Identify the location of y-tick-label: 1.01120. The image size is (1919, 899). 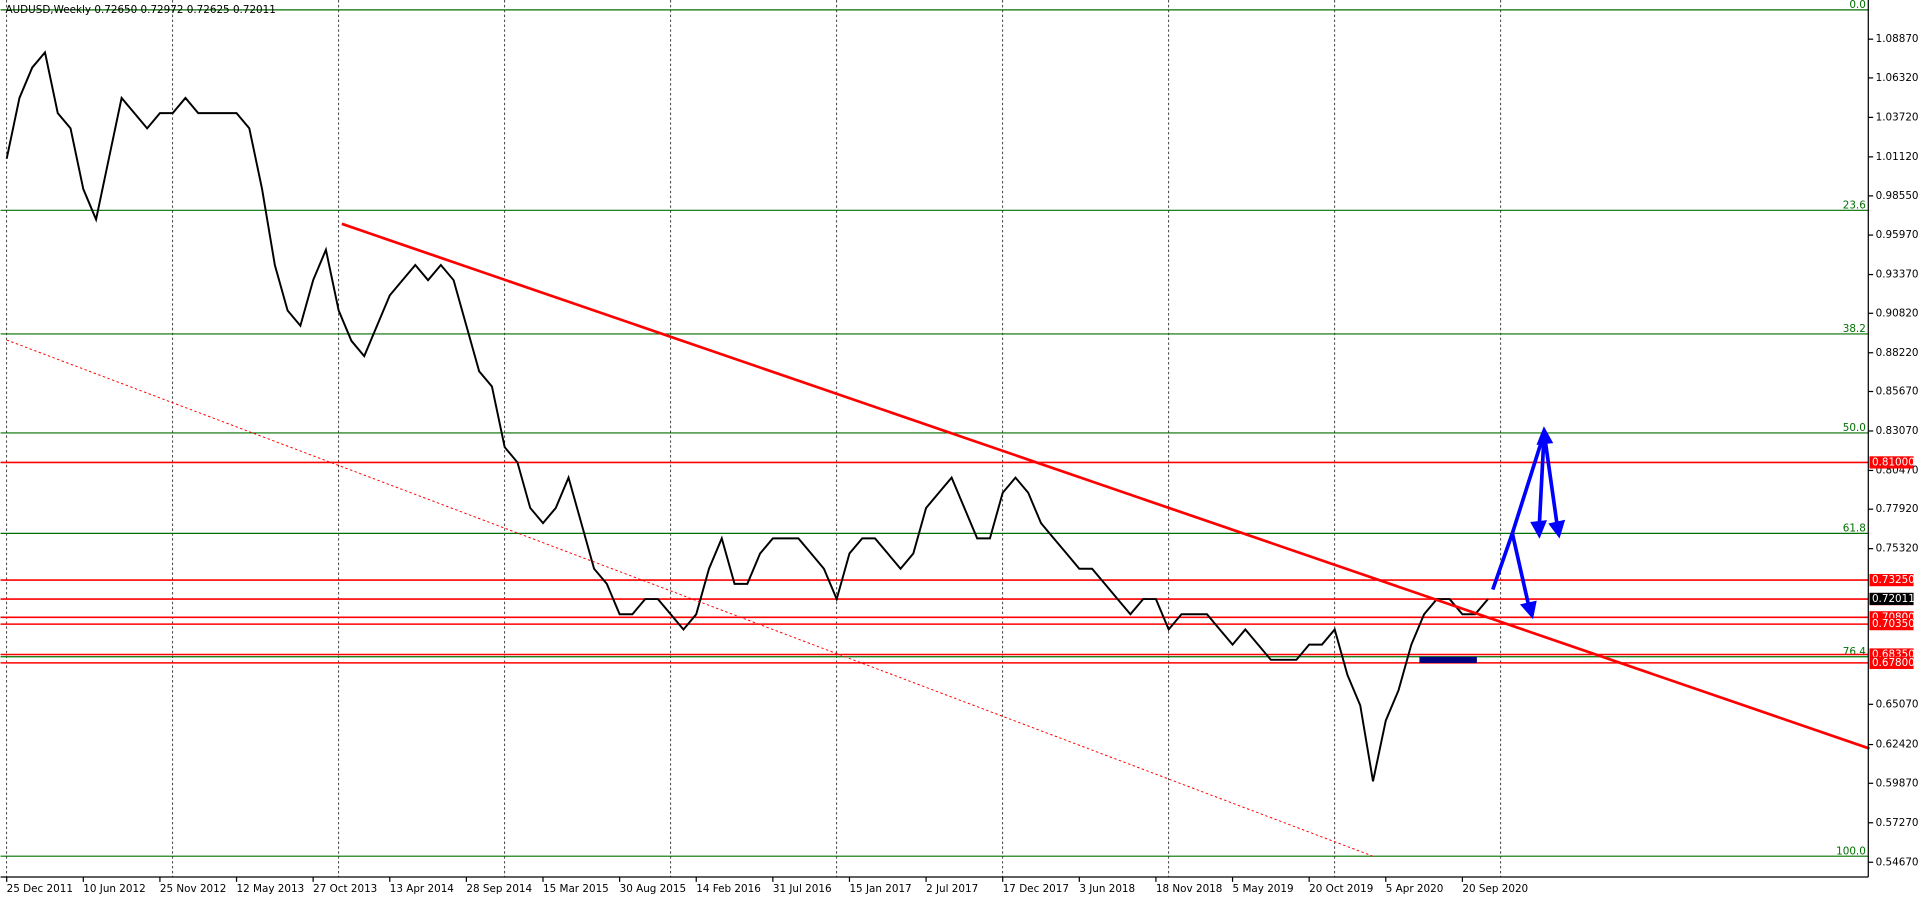
(1897, 157).